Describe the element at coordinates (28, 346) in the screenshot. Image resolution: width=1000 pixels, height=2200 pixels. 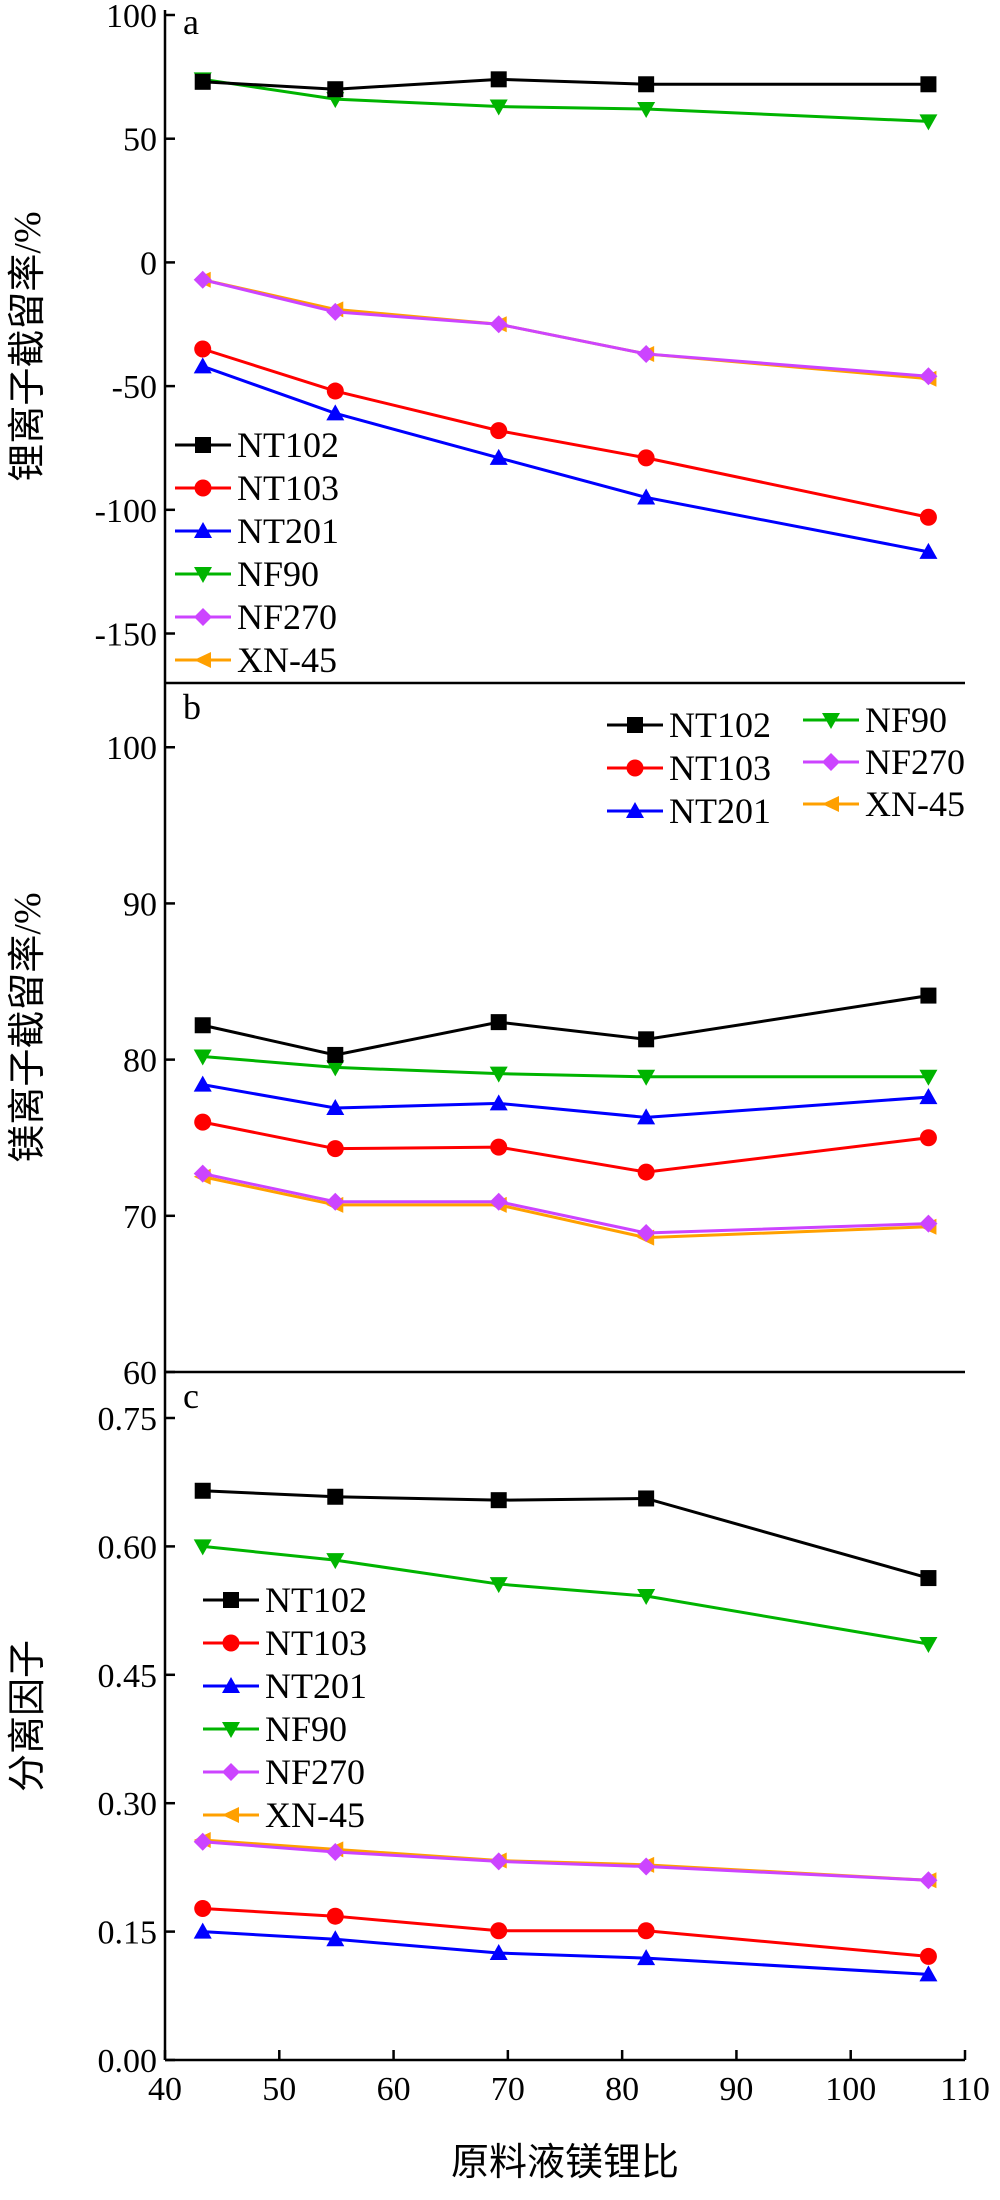
I see `y-axis-title: 锂离子截留率/%` at that location.